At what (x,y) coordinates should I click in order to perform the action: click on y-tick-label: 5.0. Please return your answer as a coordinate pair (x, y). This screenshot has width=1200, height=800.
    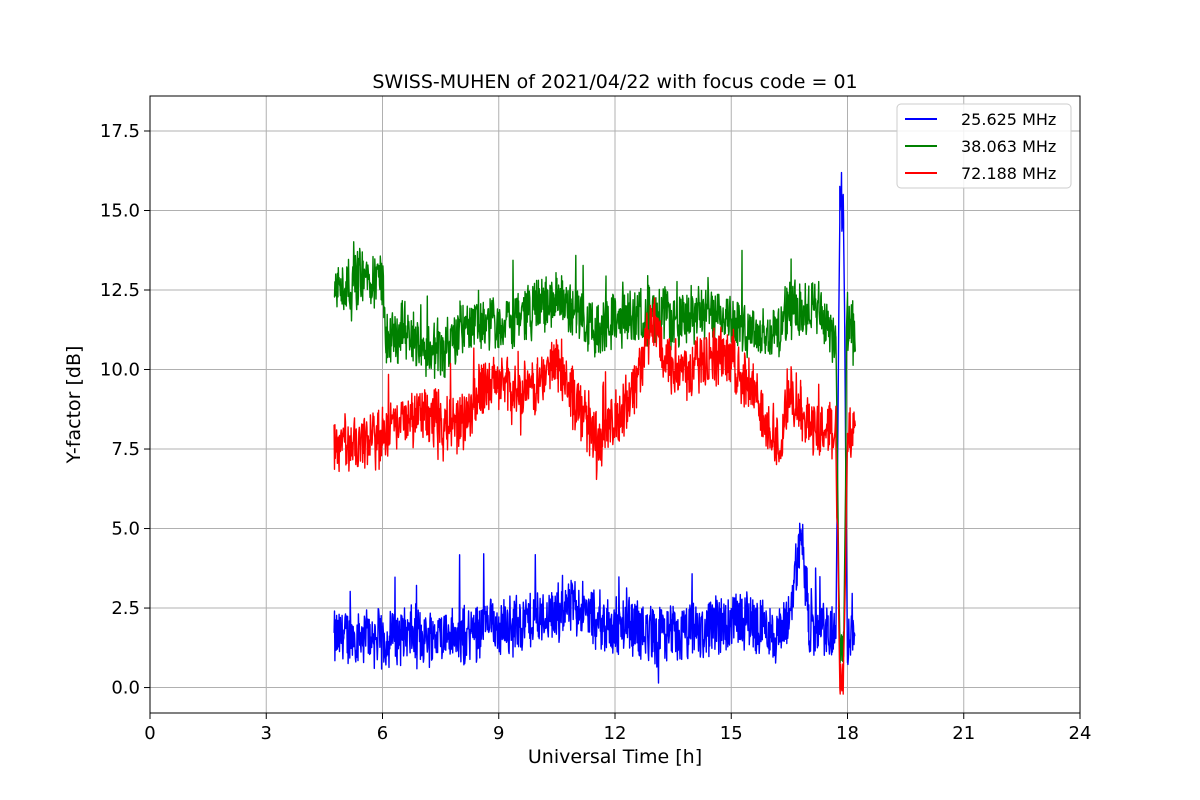
    Looking at the image, I should click on (125, 529).